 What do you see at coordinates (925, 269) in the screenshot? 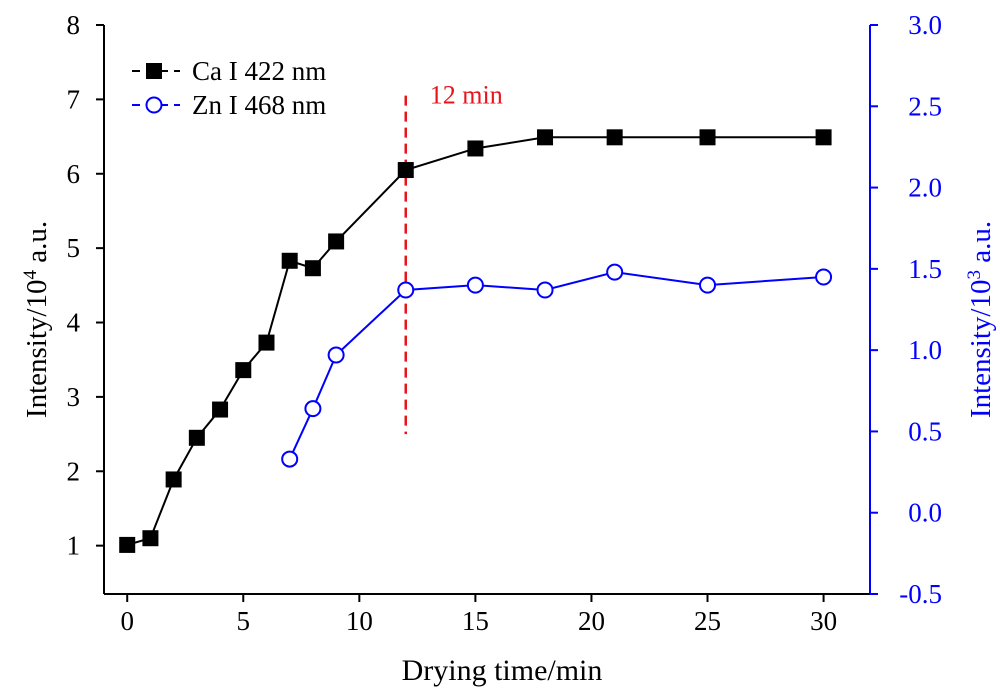
I see `y-right-tick-label: 1.5` at bounding box center [925, 269].